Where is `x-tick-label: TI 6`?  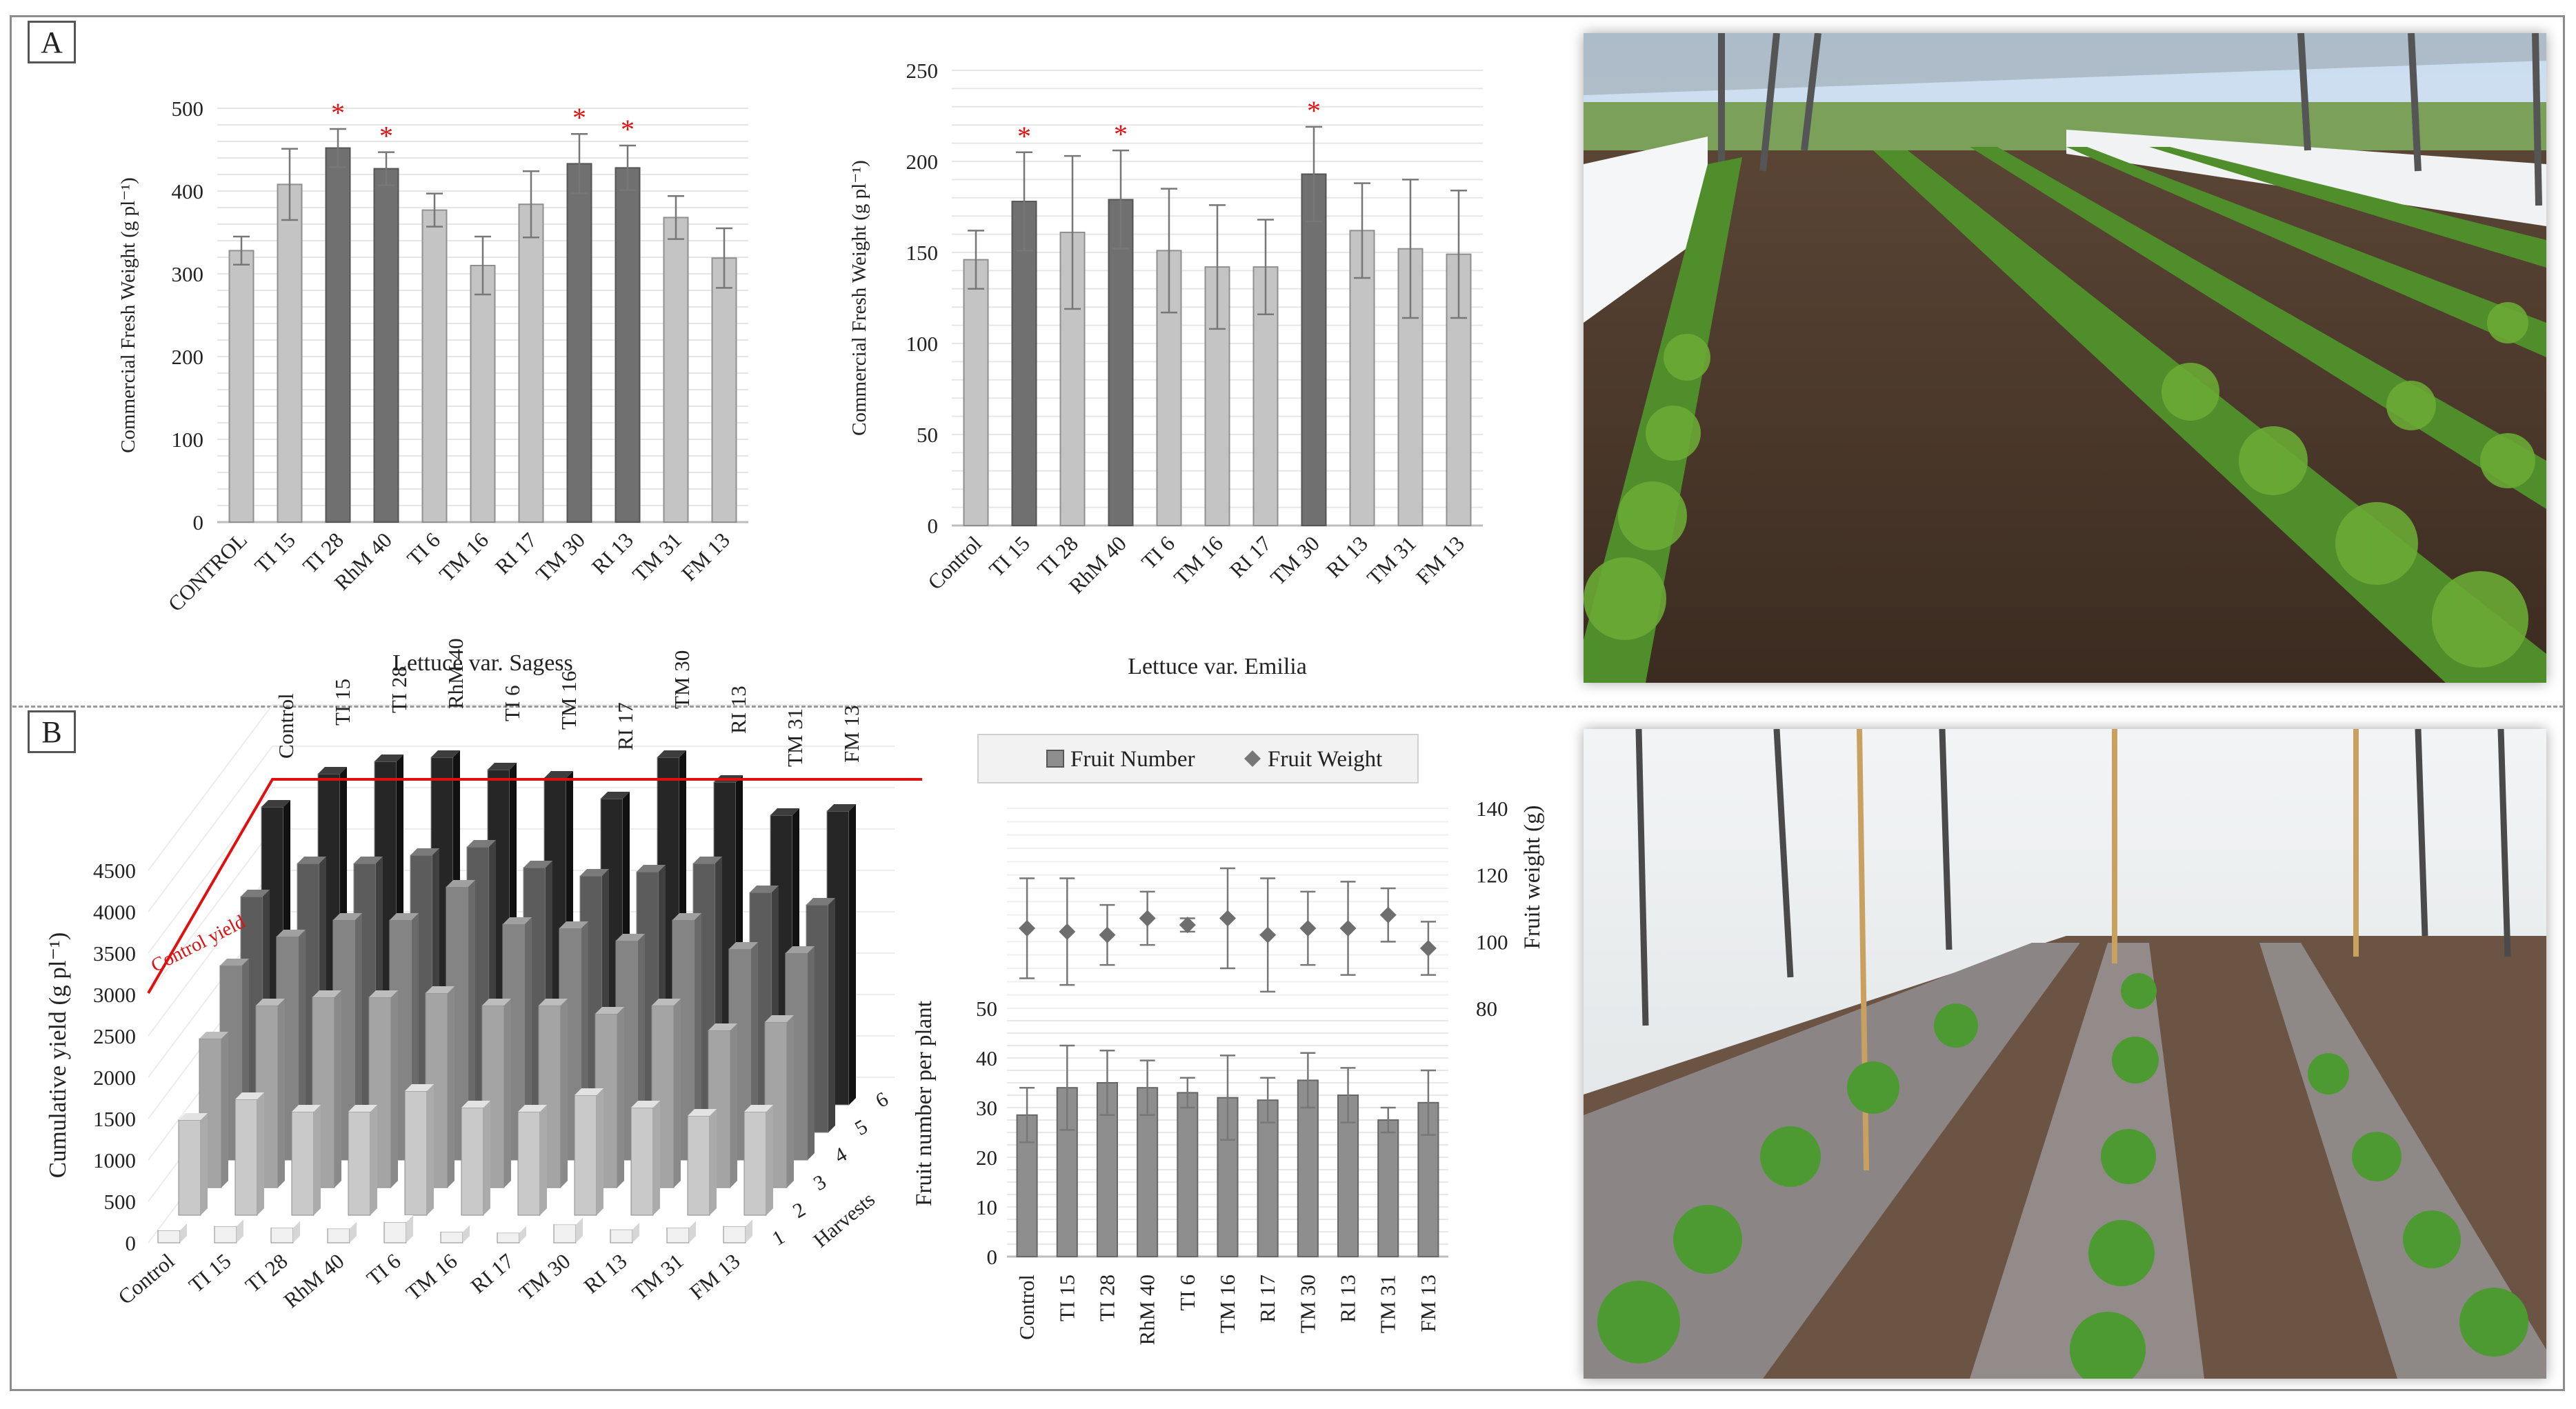 x-tick-label: TI 6 is located at coordinates (1187, 1293).